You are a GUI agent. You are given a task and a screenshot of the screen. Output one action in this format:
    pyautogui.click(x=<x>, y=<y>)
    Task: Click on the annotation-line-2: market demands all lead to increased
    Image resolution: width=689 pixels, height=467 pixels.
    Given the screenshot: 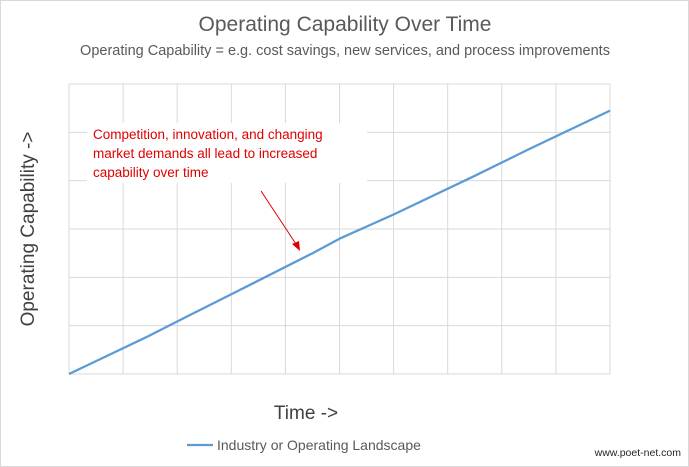 What is the action you would take?
    pyautogui.click(x=205, y=153)
    